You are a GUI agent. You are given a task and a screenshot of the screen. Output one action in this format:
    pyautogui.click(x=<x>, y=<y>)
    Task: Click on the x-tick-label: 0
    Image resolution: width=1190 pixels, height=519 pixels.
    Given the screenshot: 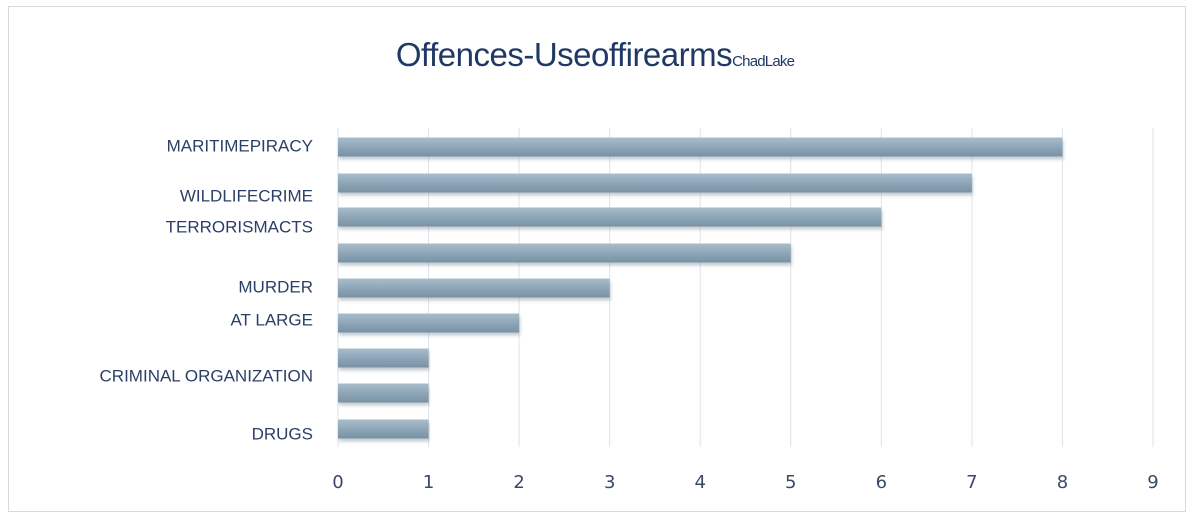 What is the action you would take?
    pyautogui.click(x=337, y=482)
    